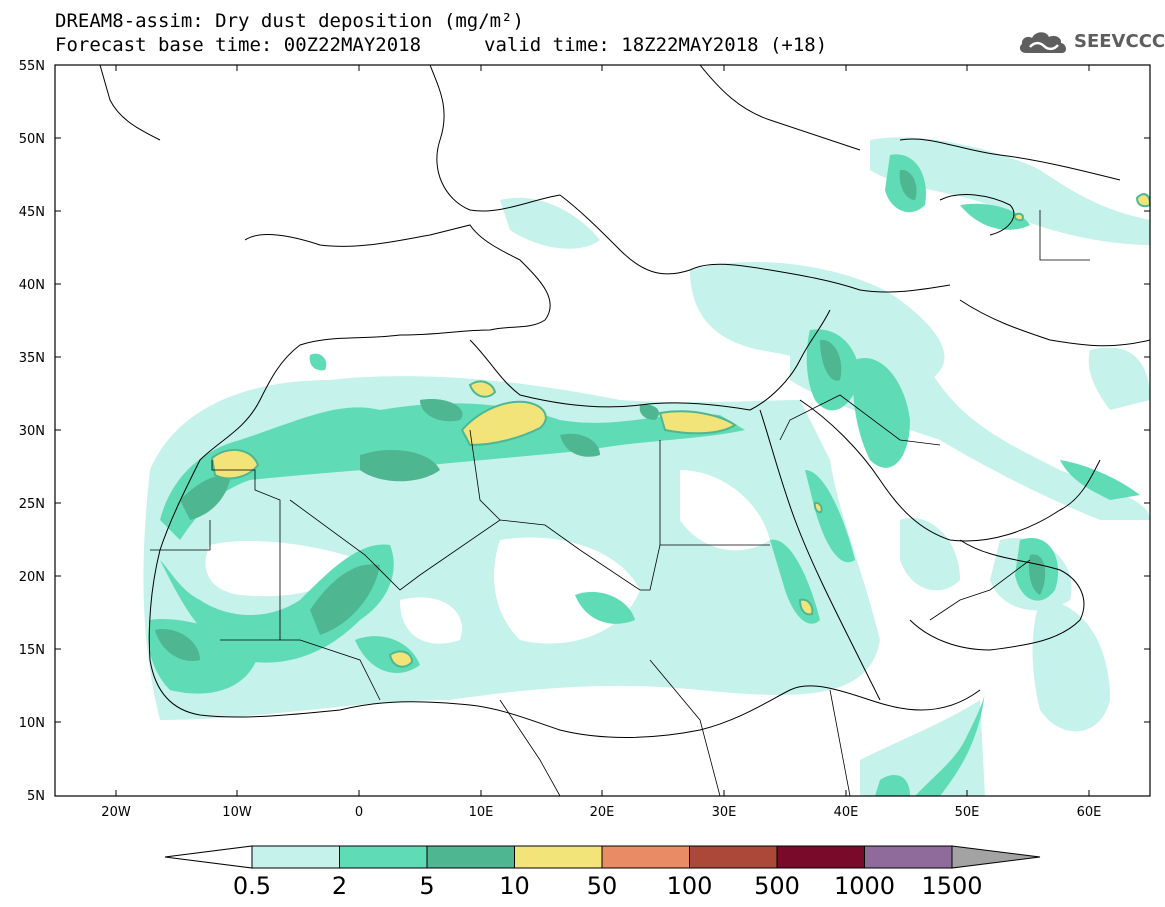 The image size is (1165, 907). Describe the element at coordinates (690, 886) in the screenshot. I see `colorbar-label: 100` at that location.